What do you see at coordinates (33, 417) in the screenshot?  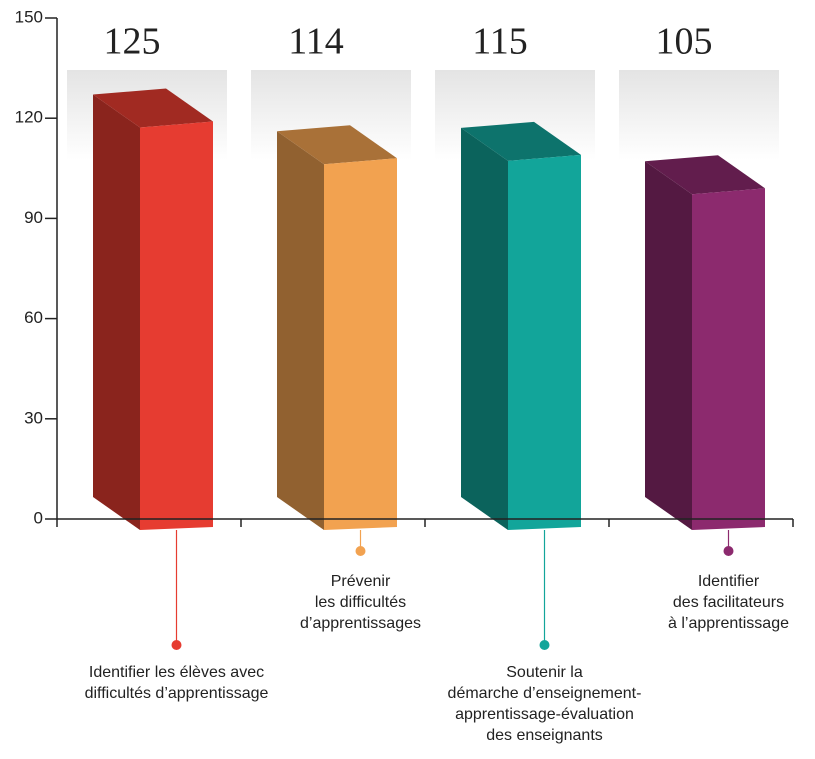 I see `y-tick-label: 30` at bounding box center [33, 417].